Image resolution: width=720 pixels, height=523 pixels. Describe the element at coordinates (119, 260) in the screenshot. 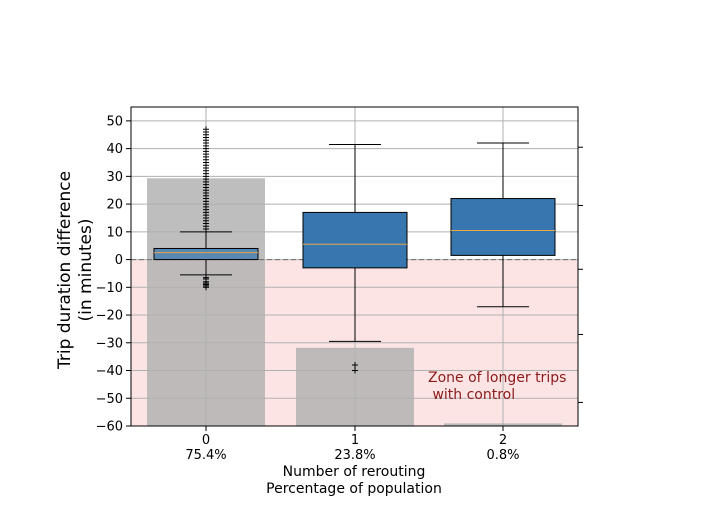

I see `y-tick-label: 0` at that location.